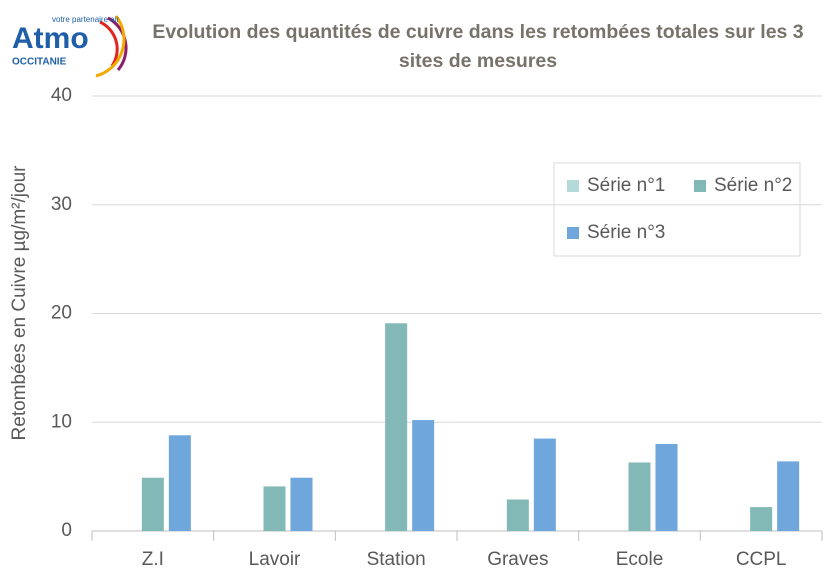 This screenshot has height=574, width=825. Describe the element at coordinates (640, 559) in the screenshot. I see `x-tick-label: Ecole` at that location.